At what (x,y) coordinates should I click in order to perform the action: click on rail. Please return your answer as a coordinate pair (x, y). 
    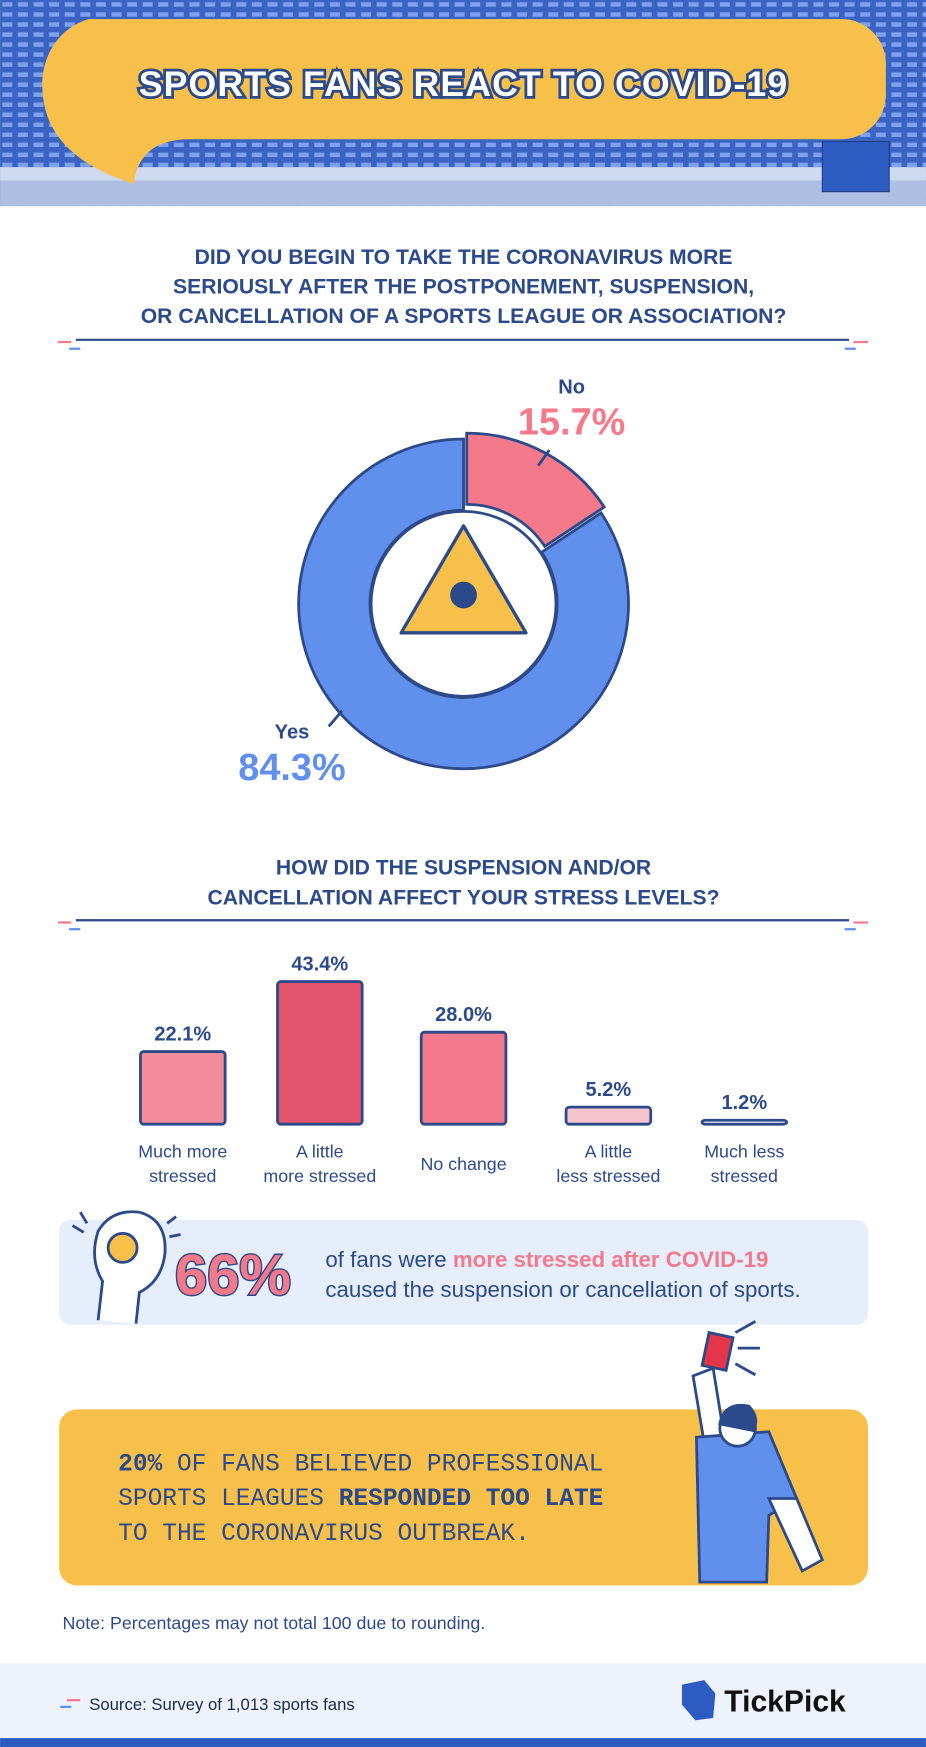
    Looking at the image, I should click on (463, 174).